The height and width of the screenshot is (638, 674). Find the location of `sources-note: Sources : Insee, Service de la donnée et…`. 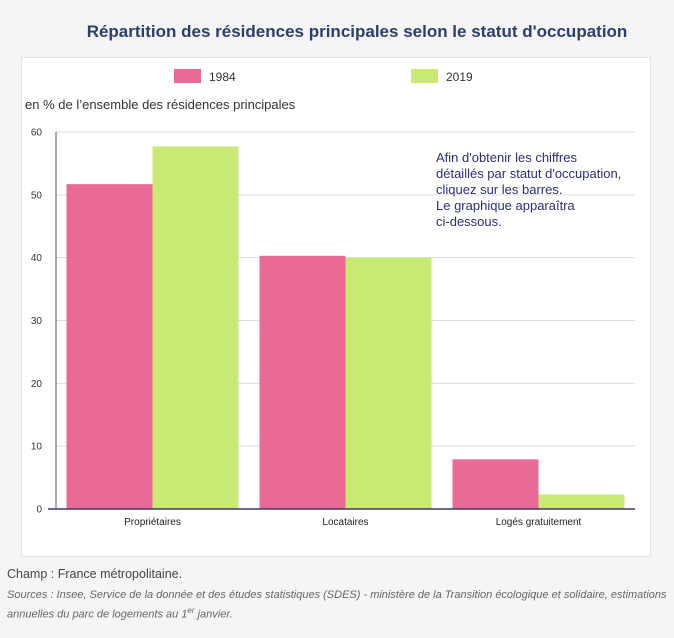

sources-note: Sources : Insee, Service de la donnée et… is located at coordinates (339, 605).